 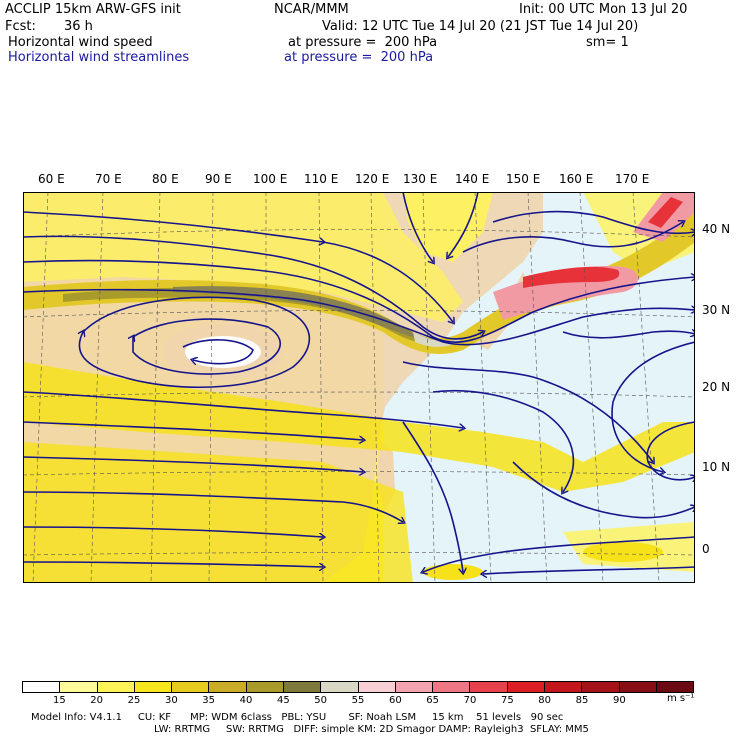 I want to click on color-scale-tick: 15, so click(x=59, y=700).